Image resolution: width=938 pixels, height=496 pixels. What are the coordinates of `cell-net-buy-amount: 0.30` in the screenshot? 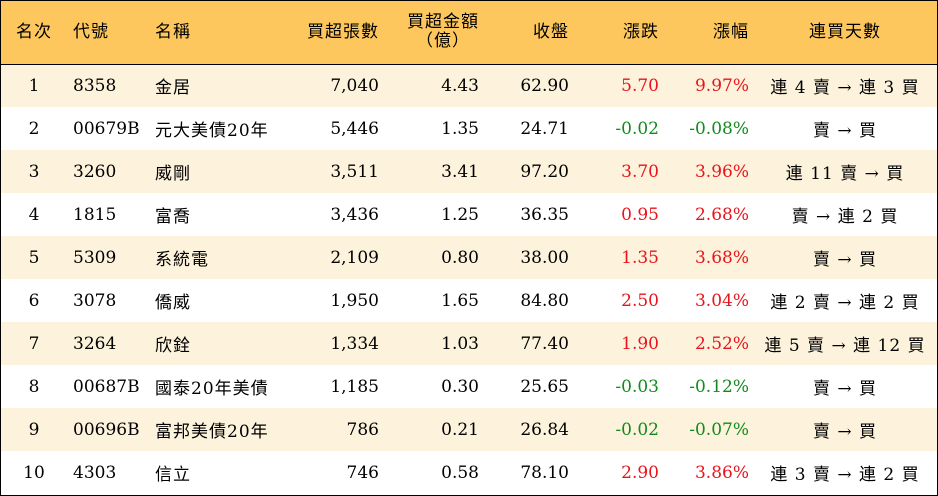 It's located at (433, 386).